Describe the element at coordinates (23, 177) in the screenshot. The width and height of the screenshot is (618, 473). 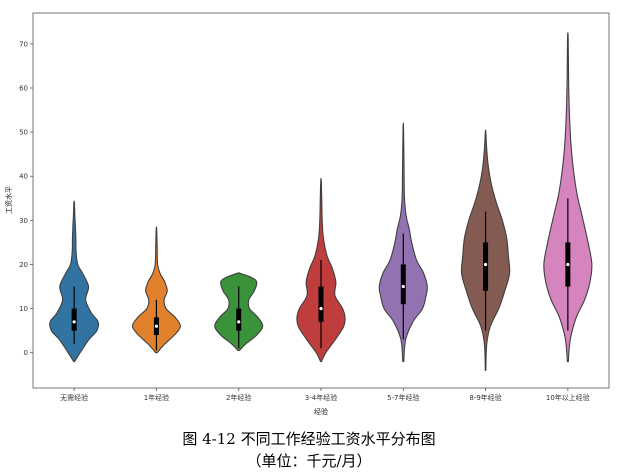
I see `y-tick-label: 40` at that location.